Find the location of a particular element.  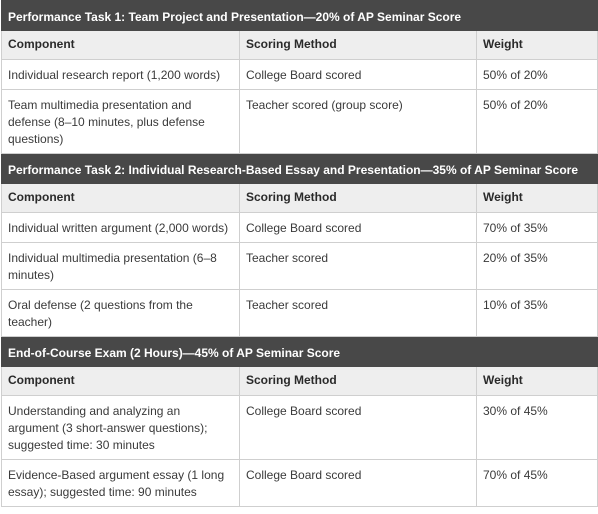

scoring-method-cell: Teacher scored (group score) is located at coordinates (358, 121).